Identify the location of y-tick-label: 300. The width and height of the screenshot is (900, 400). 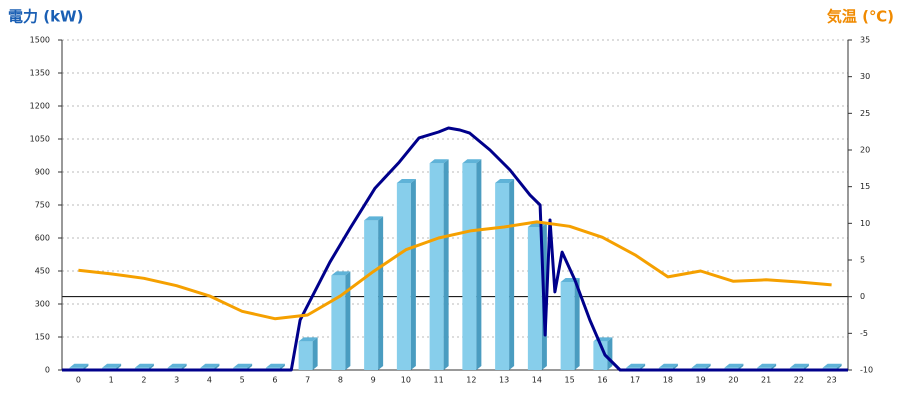
(42, 304).